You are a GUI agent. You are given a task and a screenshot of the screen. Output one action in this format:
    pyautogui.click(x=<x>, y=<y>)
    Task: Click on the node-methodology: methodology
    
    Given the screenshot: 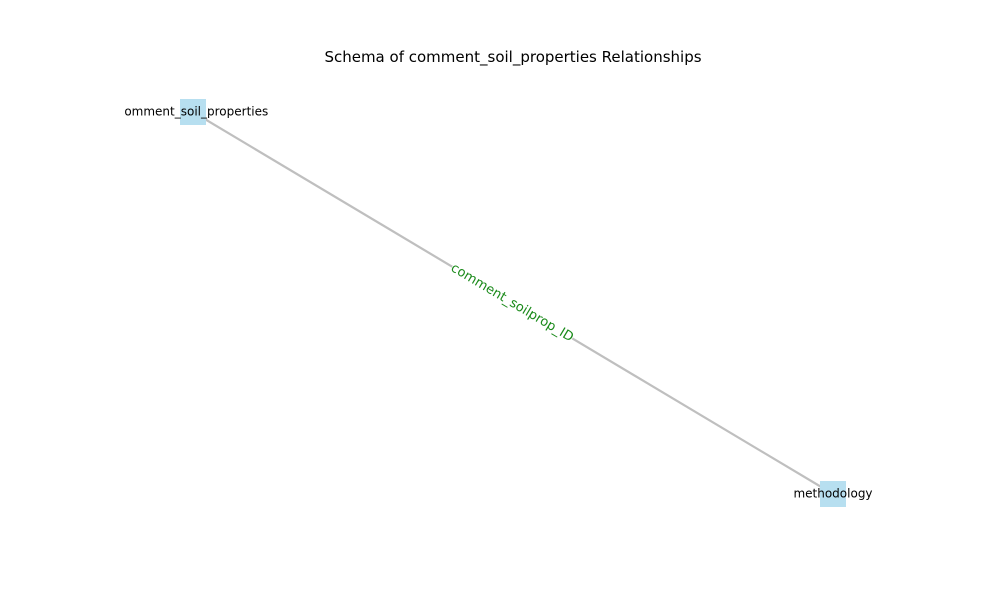 What is the action you would take?
    pyautogui.click(x=833, y=494)
    